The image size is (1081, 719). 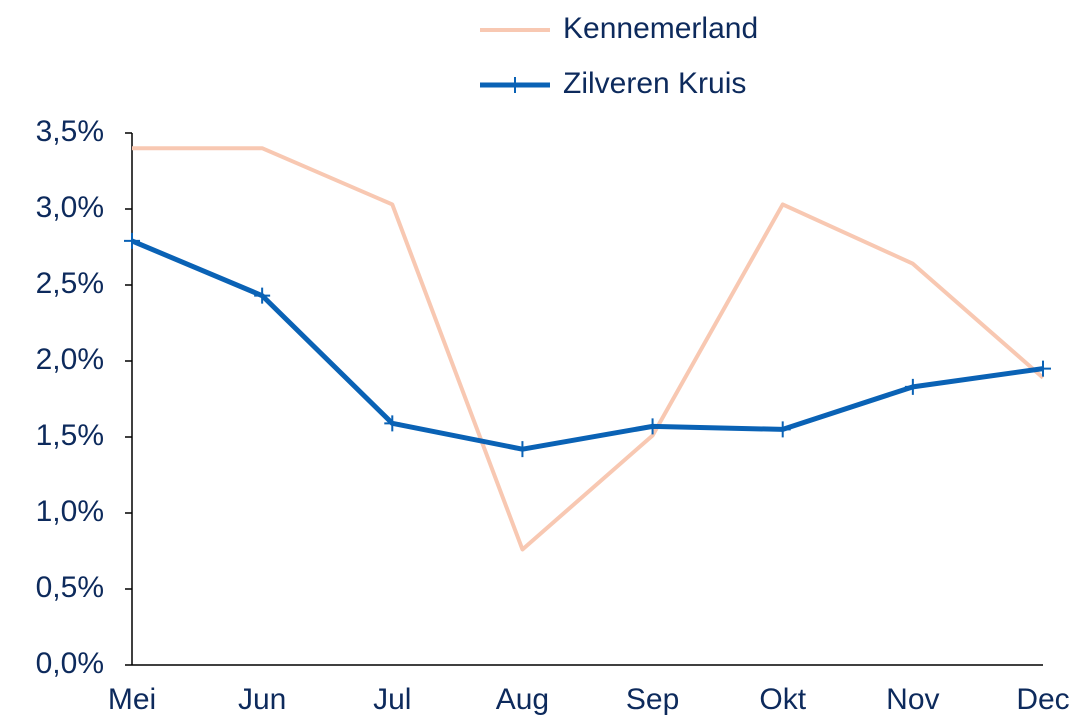 I want to click on y-tick-label: 3,0%, so click(x=70, y=207).